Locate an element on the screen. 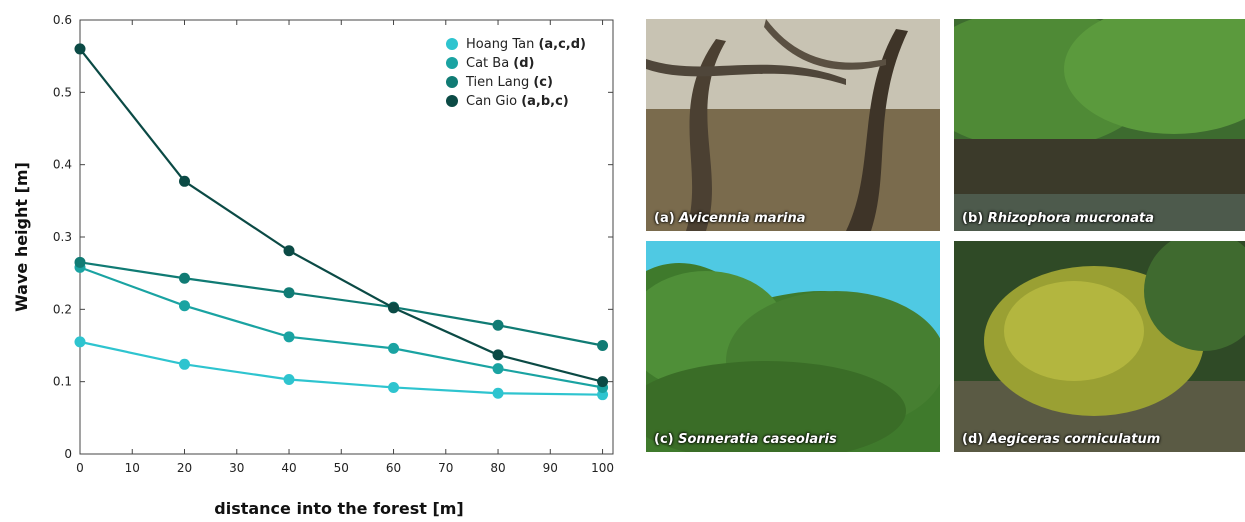 The height and width of the screenshot is (522, 1245). y-tick-label: 0.5 is located at coordinates (62, 92).